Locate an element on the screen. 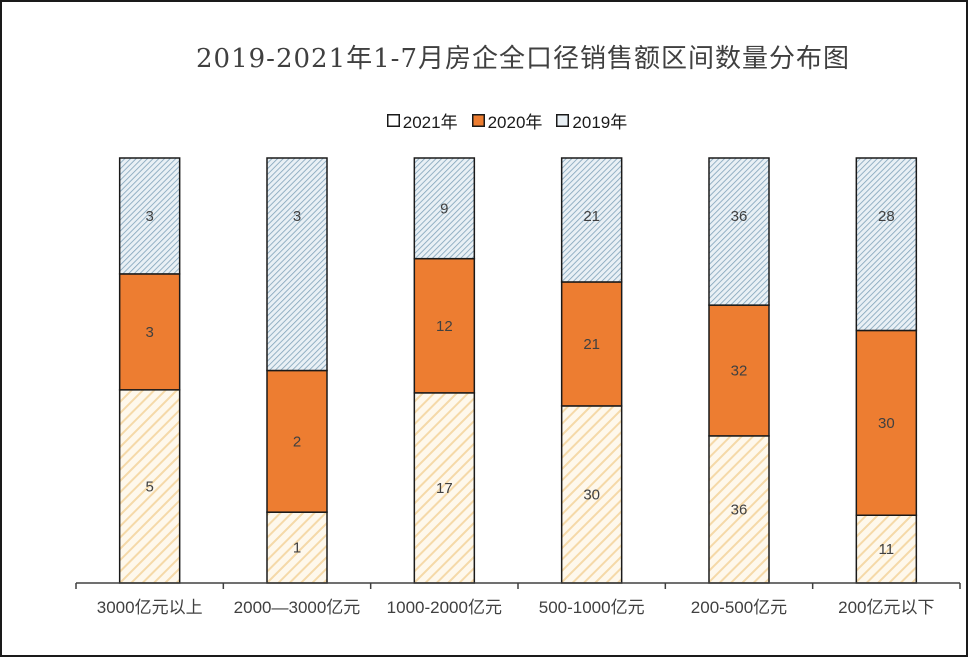  legend-item: 2020年 is located at coordinates (507, 120).